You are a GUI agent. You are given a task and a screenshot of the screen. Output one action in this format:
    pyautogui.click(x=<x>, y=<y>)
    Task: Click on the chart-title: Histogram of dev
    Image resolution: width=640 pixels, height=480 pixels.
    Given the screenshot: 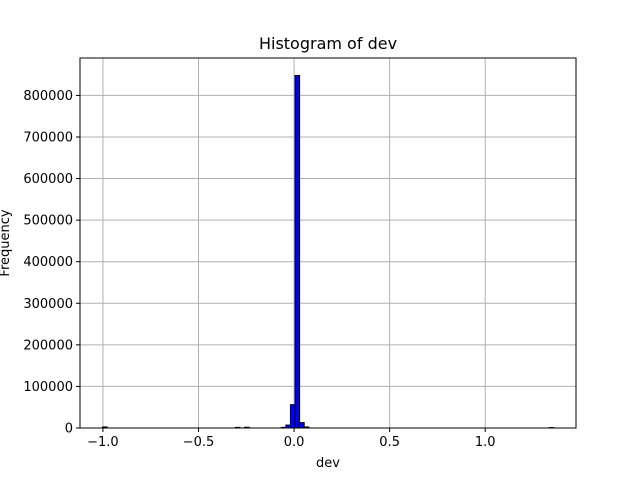 What is the action you would take?
    pyautogui.click(x=328, y=43)
    